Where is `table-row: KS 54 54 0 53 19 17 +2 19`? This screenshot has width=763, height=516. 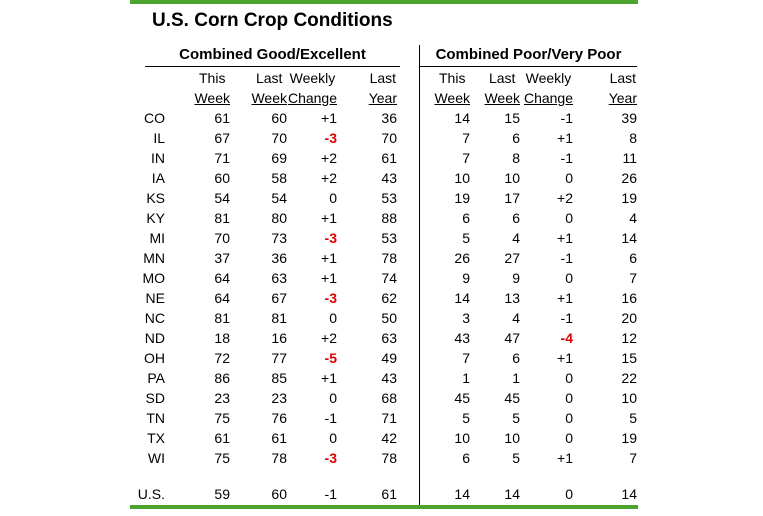
table-row: KS 54 54 0 53 19 17 +2 19 is located at coordinates (383, 198).